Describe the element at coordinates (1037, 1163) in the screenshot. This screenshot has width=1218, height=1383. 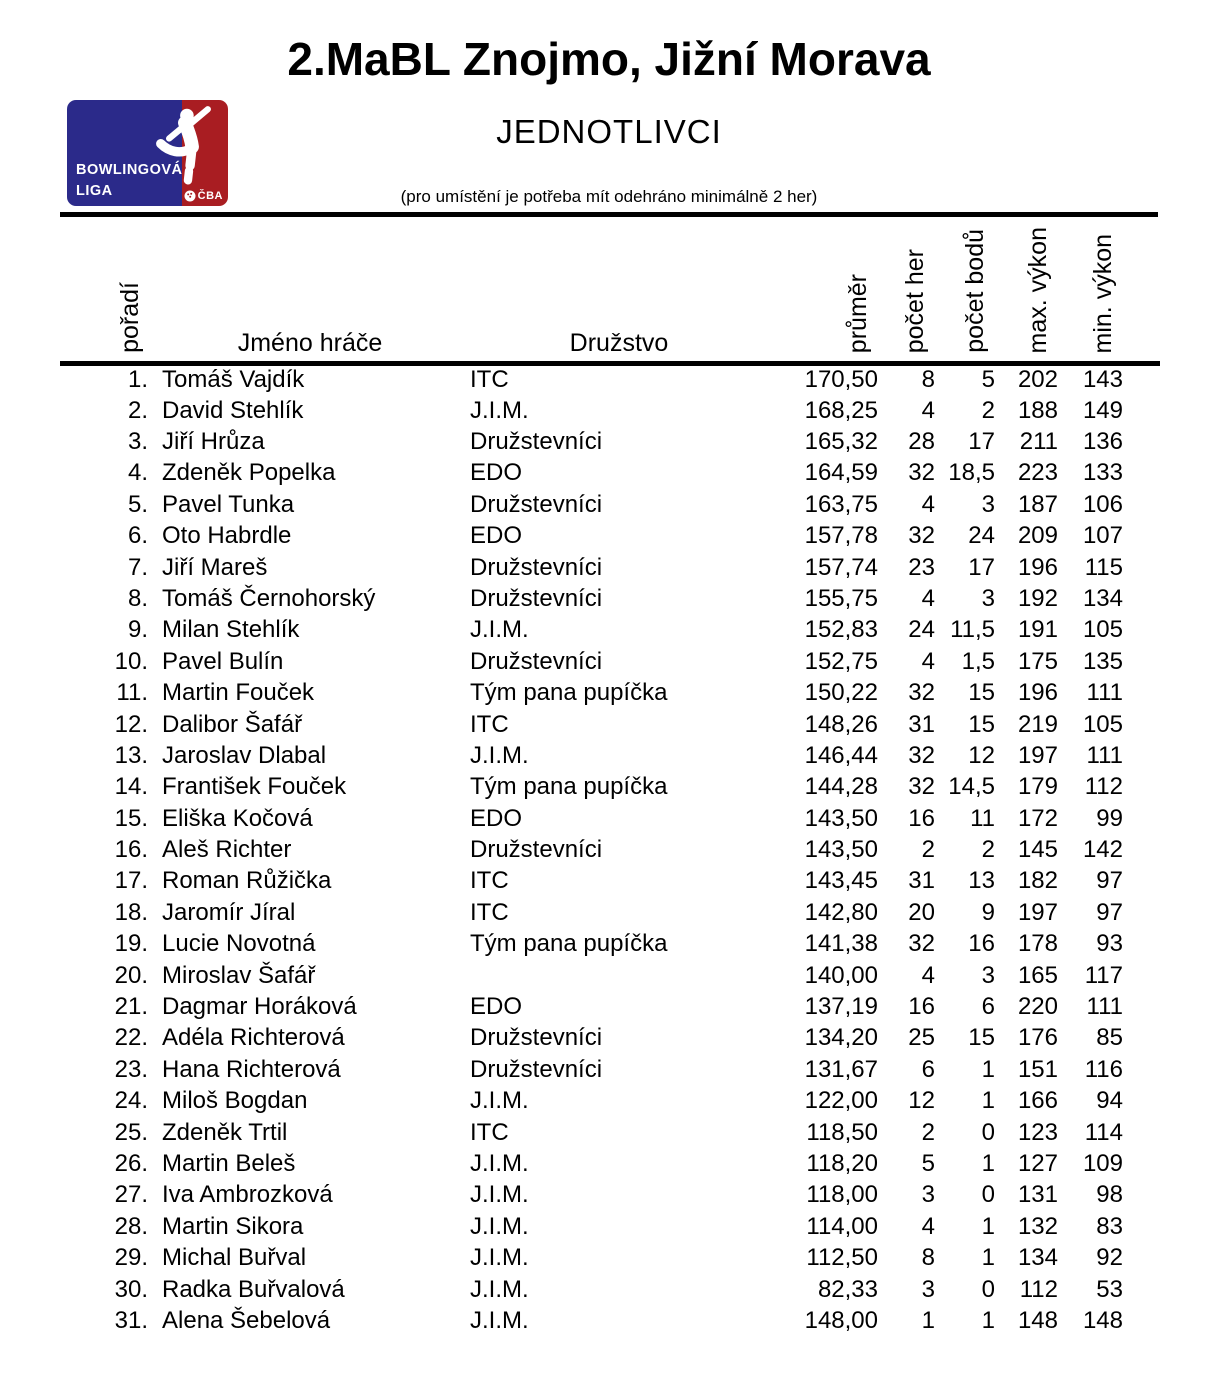
I see `cell-max: 127` at that location.